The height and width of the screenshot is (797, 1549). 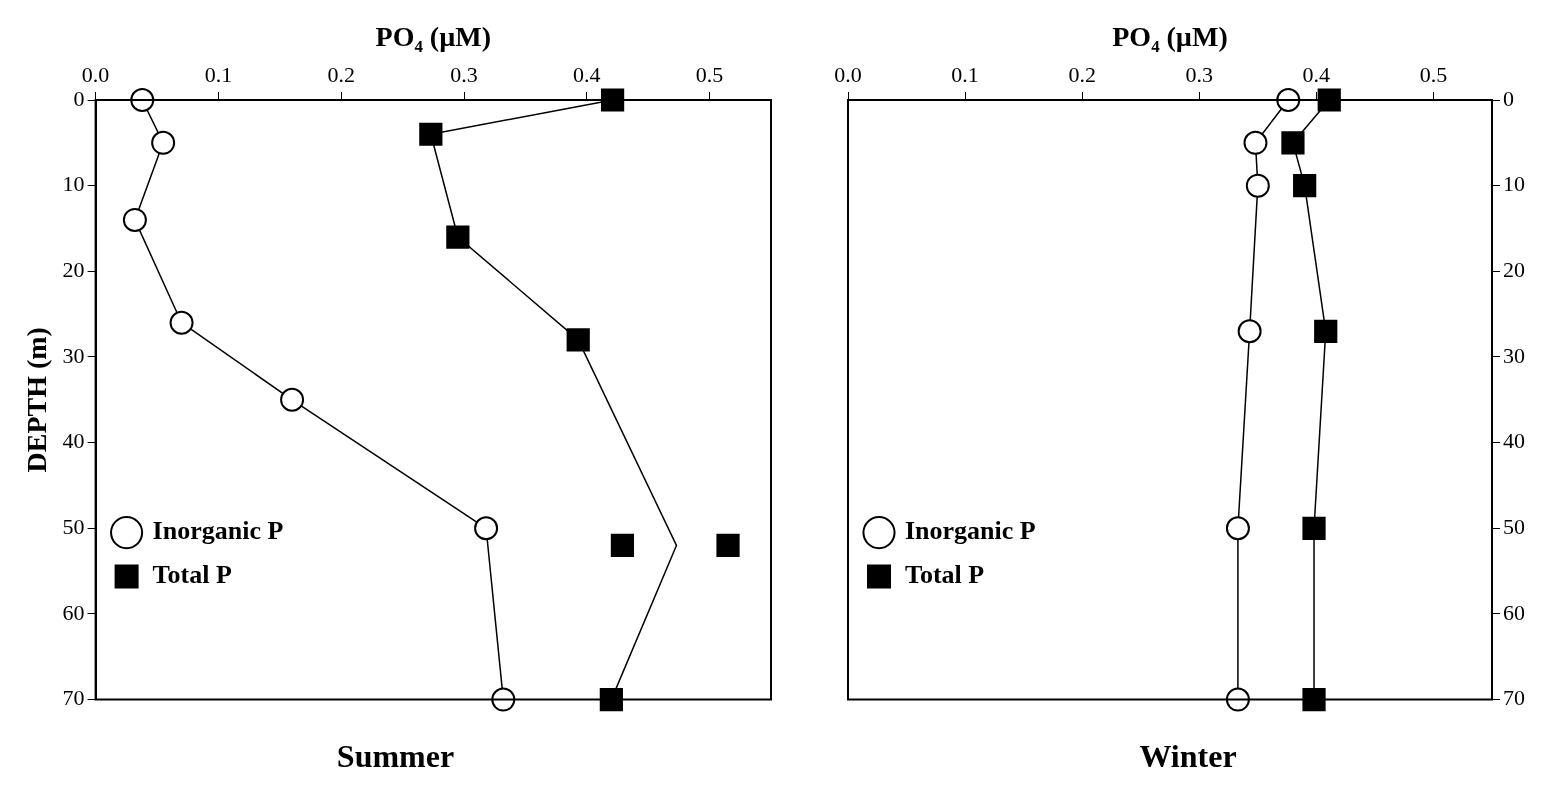 What do you see at coordinates (1514, 612) in the screenshot?
I see `y2-tick-label: 60` at bounding box center [1514, 612].